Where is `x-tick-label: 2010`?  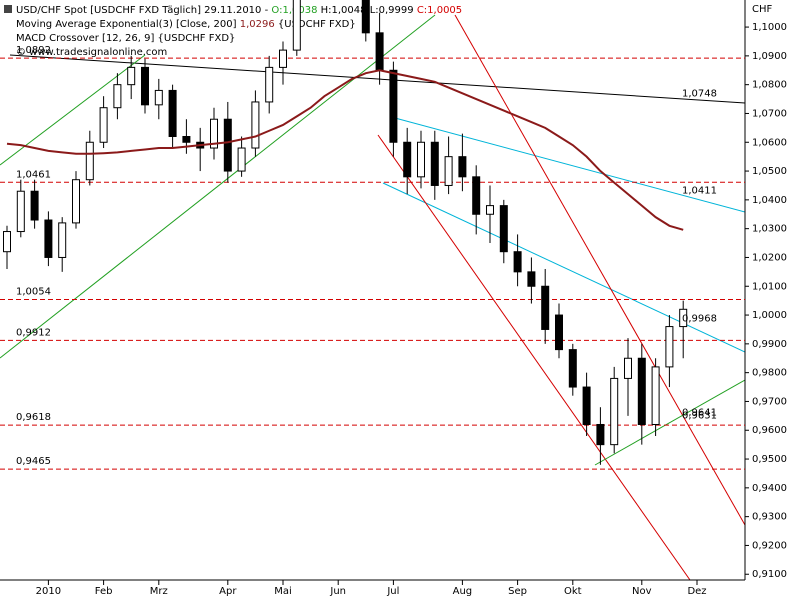
x-tick-label: 2010 is located at coordinates (48, 591).